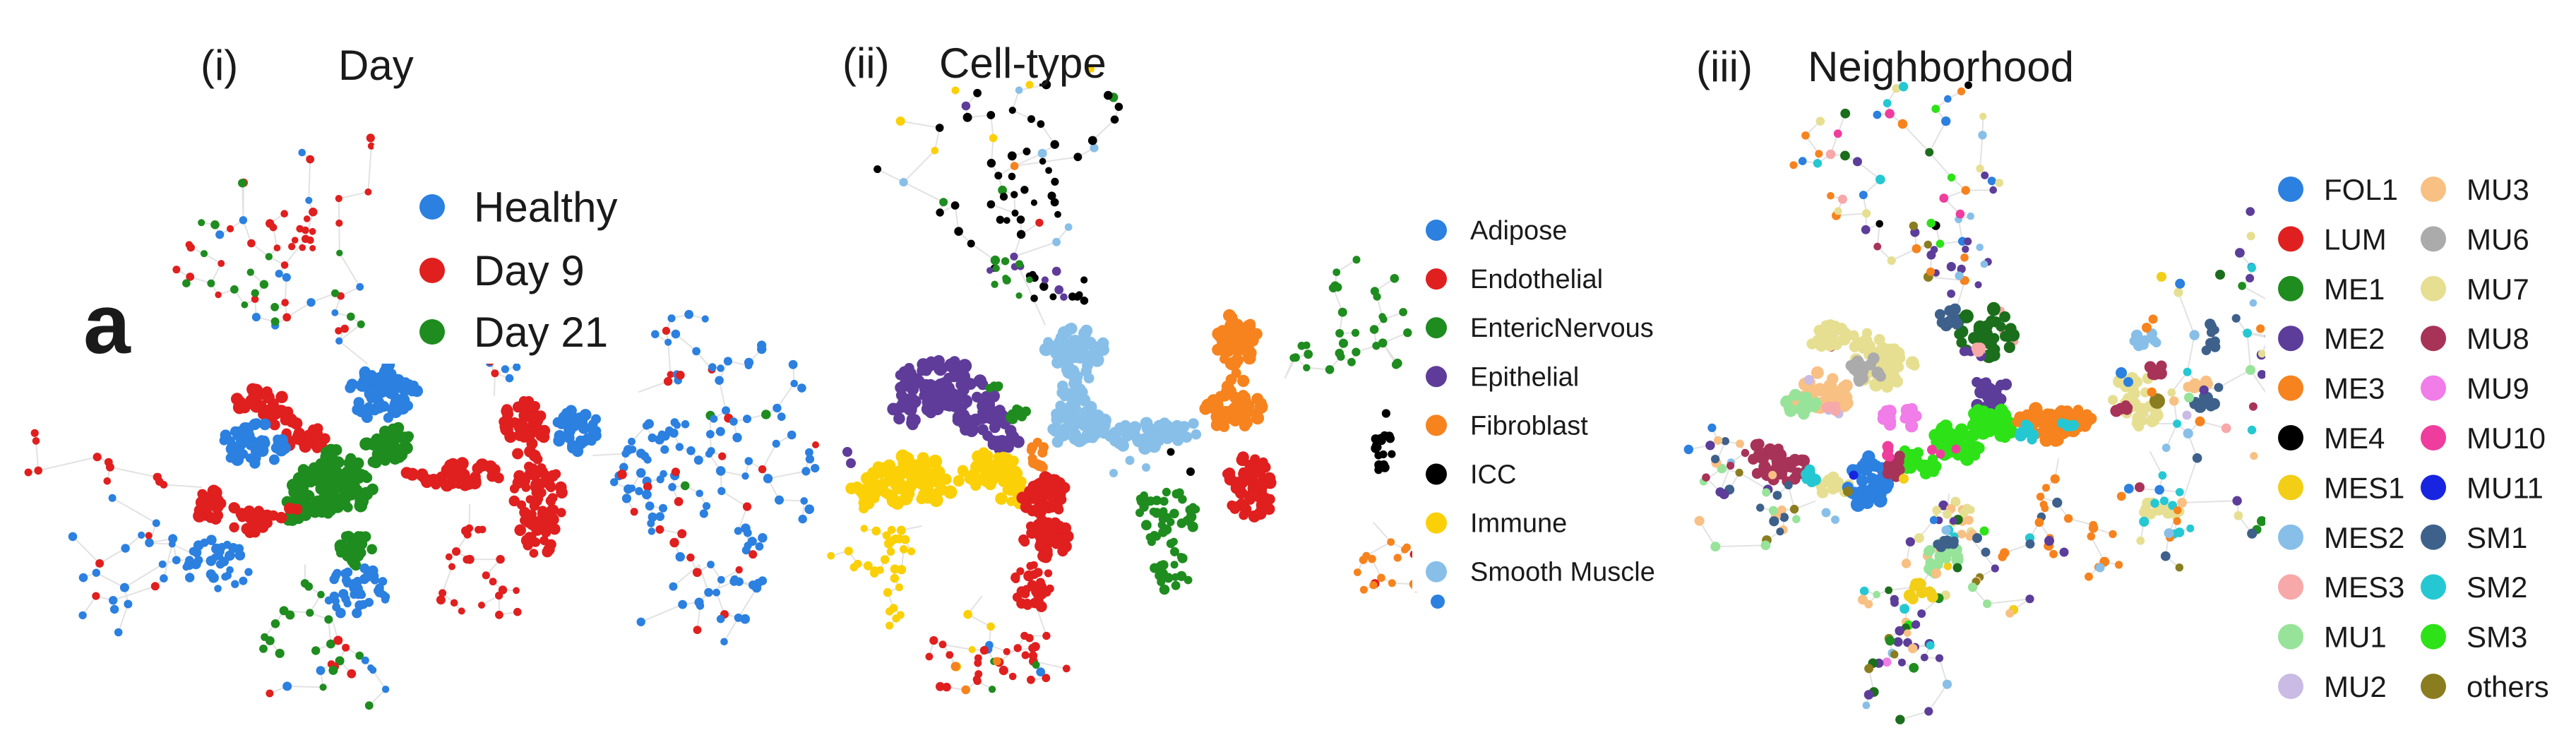 This screenshot has width=2576, height=752. Describe the element at coordinates (2364, 488) in the screenshot. I see `svg-text: MES1` at that location.